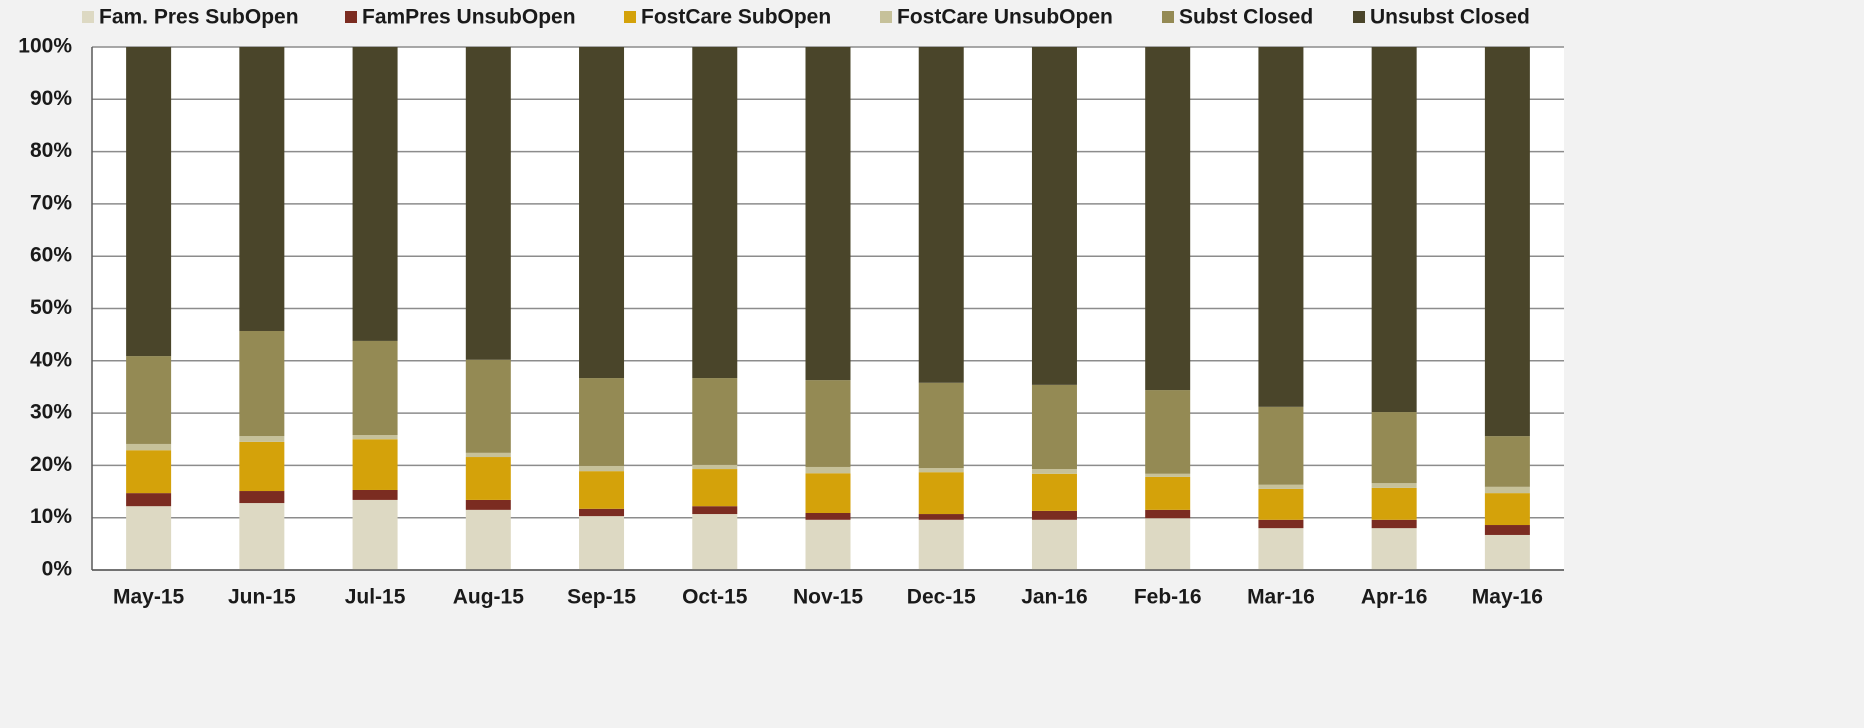 This screenshot has width=1864, height=728. I want to click on x-tick-label: Oct-15, so click(715, 597).